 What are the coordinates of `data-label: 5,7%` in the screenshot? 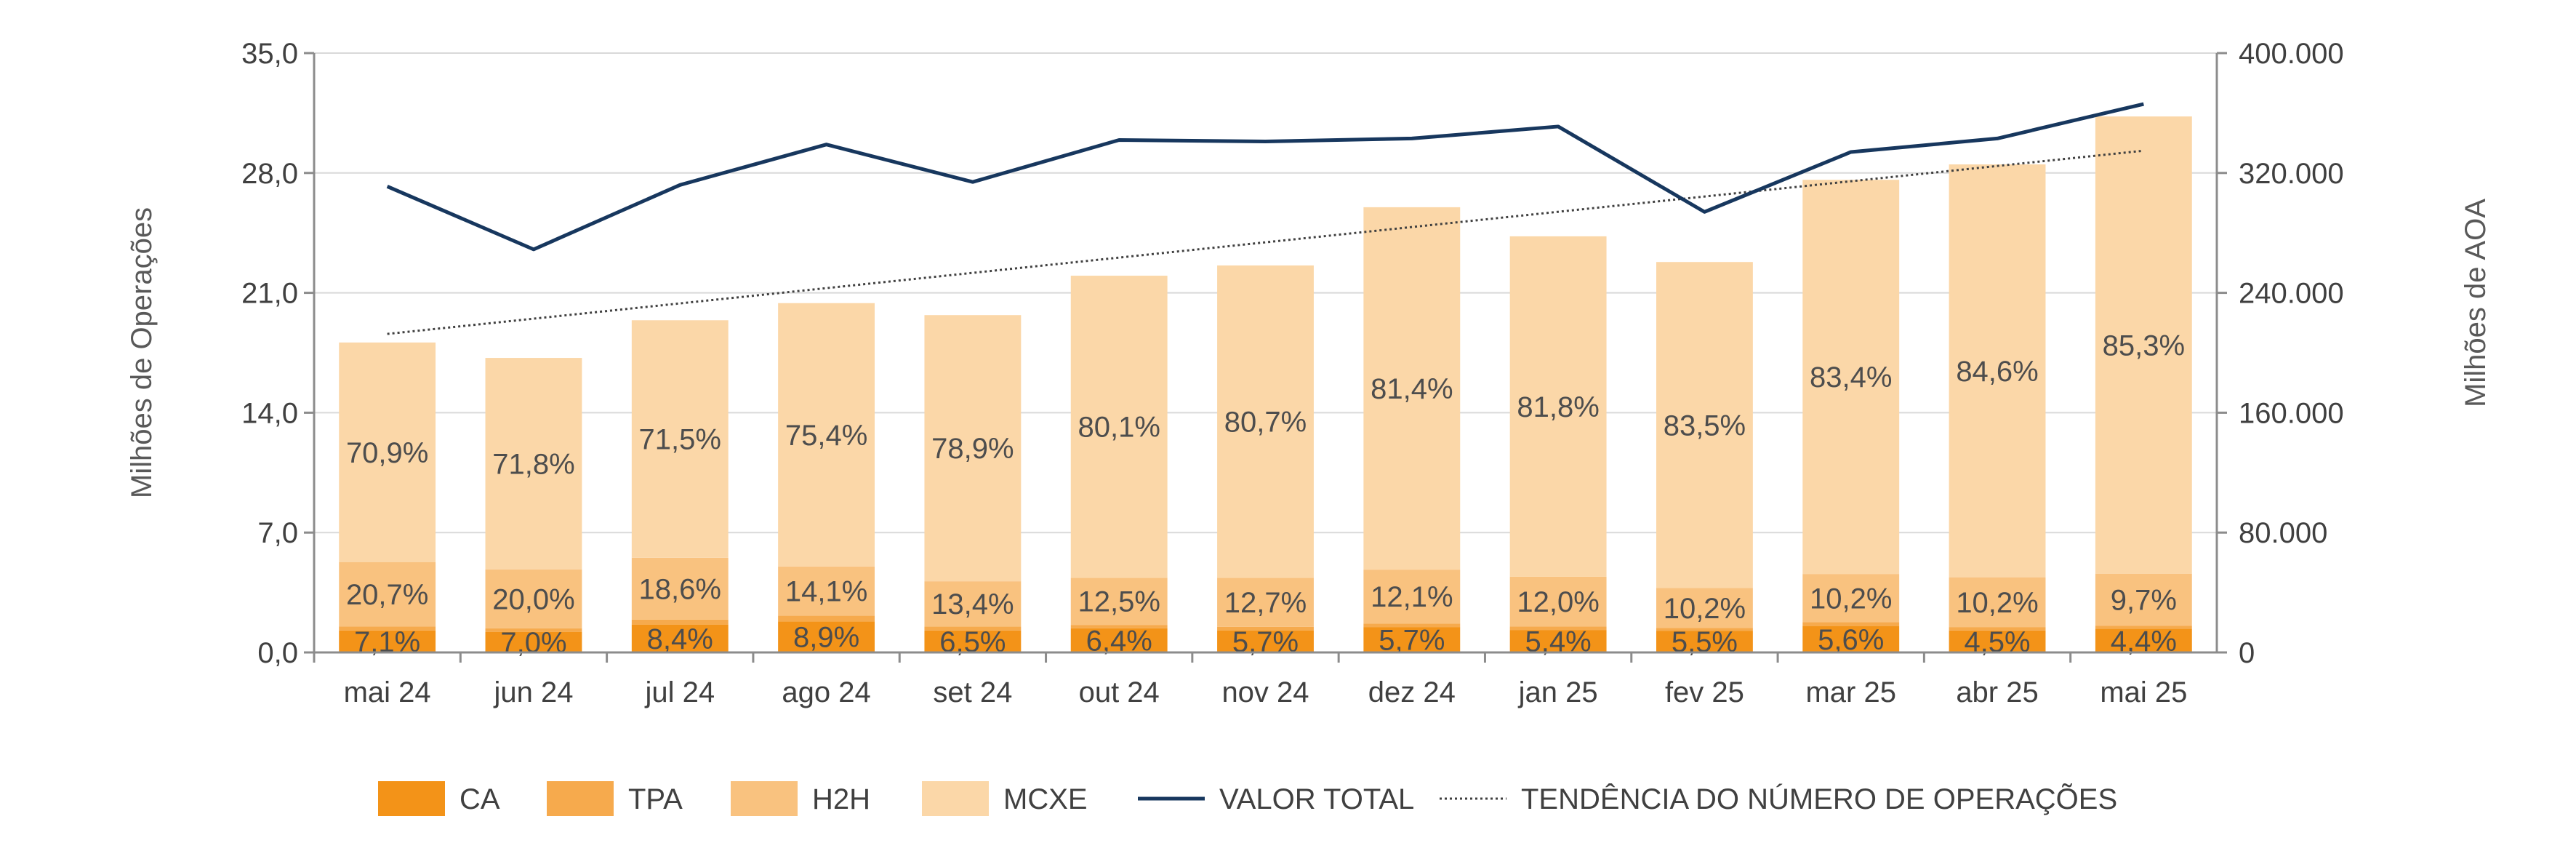 It's located at (1412, 641).